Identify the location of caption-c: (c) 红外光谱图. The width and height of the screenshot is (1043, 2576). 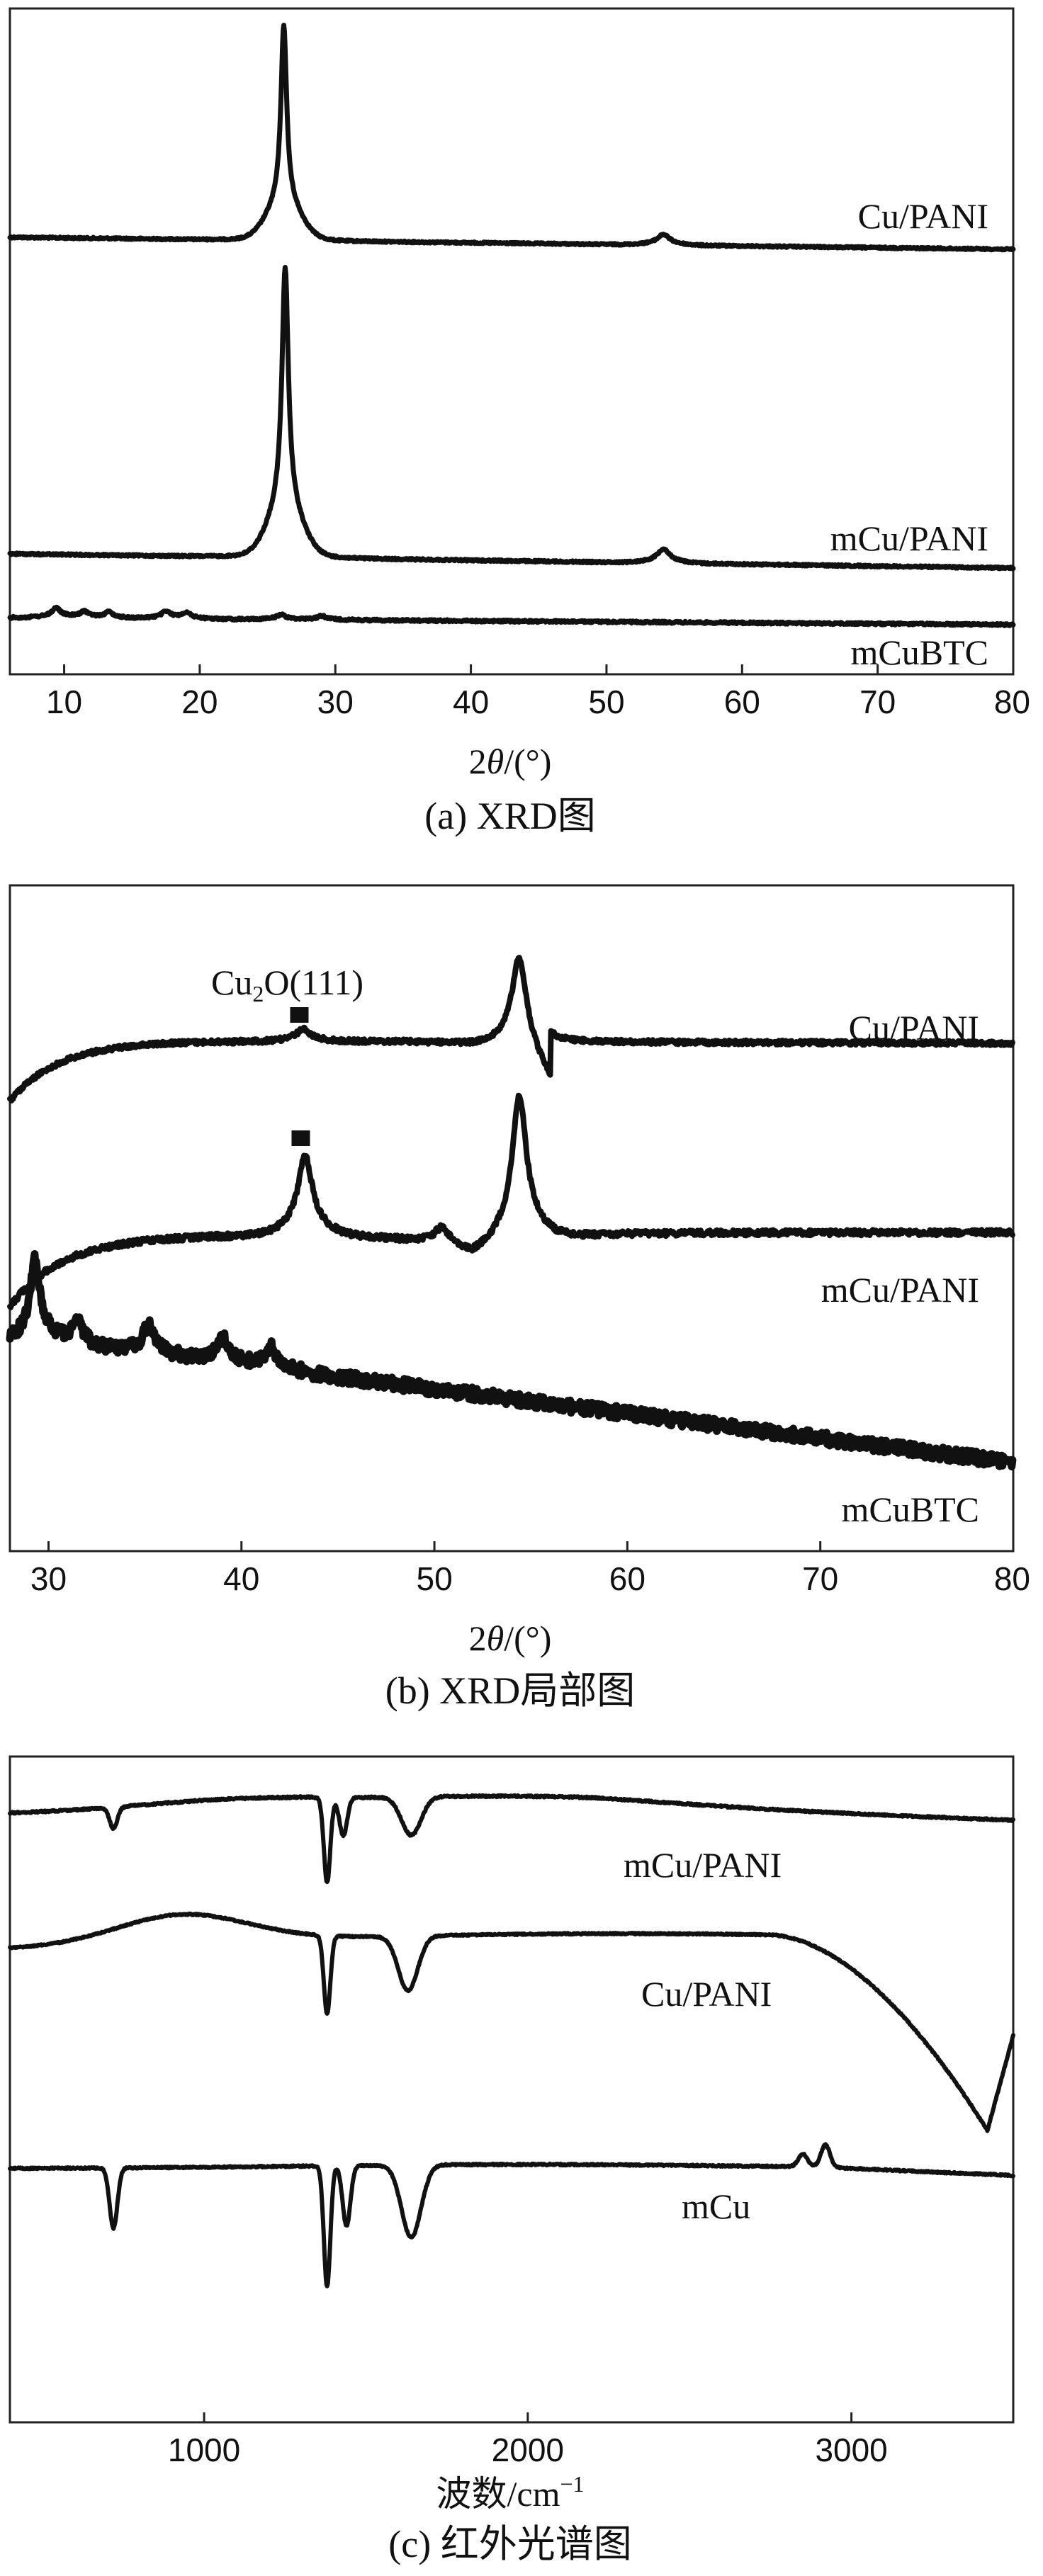
(509, 2544).